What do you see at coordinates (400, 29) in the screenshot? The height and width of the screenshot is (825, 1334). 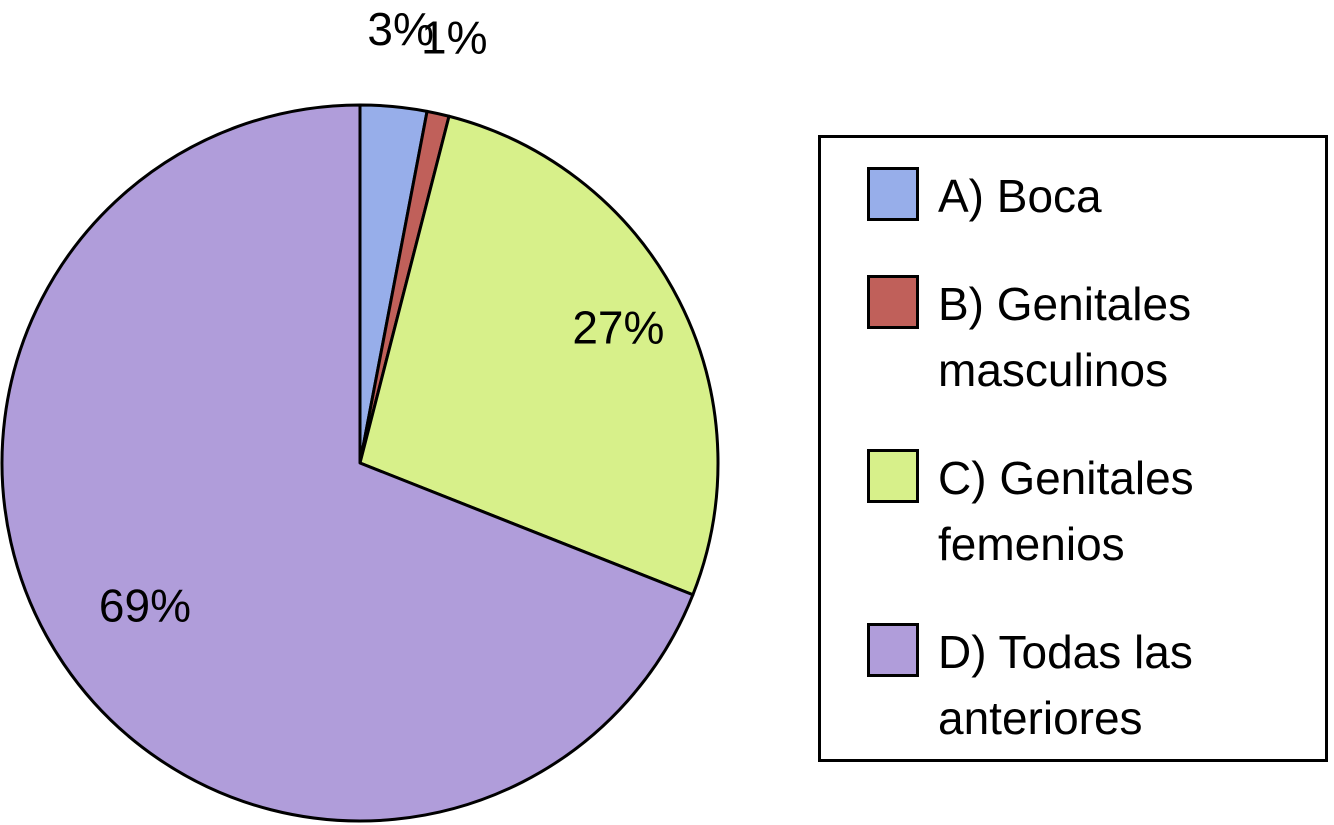 I see `value-label: 3%` at bounding box center [400, 29].